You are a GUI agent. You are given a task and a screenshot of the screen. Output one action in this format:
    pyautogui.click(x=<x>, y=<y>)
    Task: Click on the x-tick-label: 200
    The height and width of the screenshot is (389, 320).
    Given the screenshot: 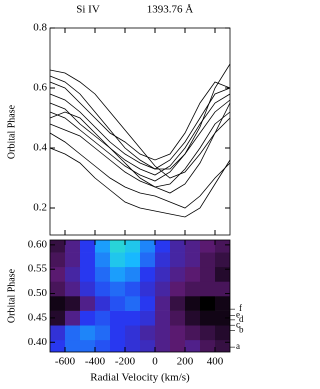 What is the action you would take?
    pyautogui.click(x=185, y=362)
    